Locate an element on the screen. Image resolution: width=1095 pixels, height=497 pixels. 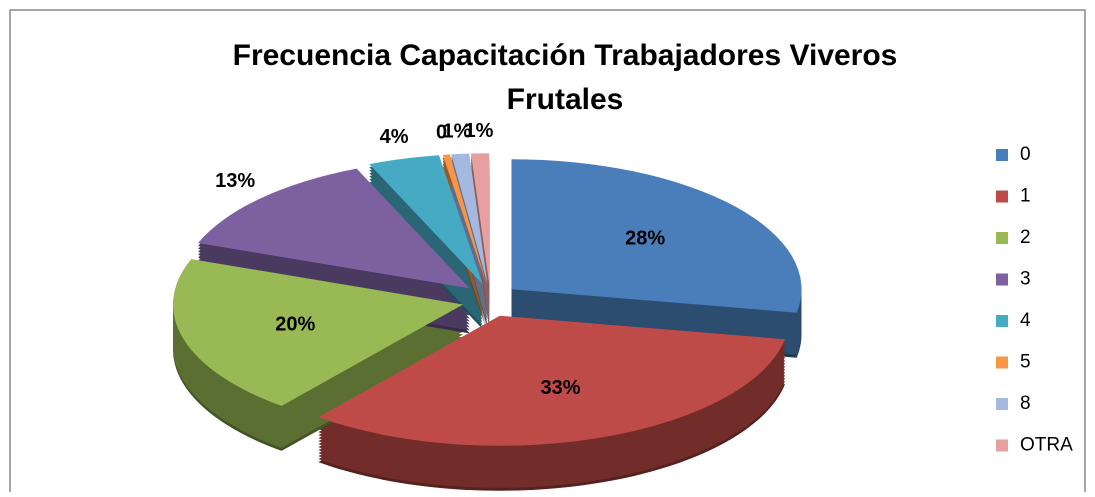
legend-label: 8 is located at coordinates (1025, 403).